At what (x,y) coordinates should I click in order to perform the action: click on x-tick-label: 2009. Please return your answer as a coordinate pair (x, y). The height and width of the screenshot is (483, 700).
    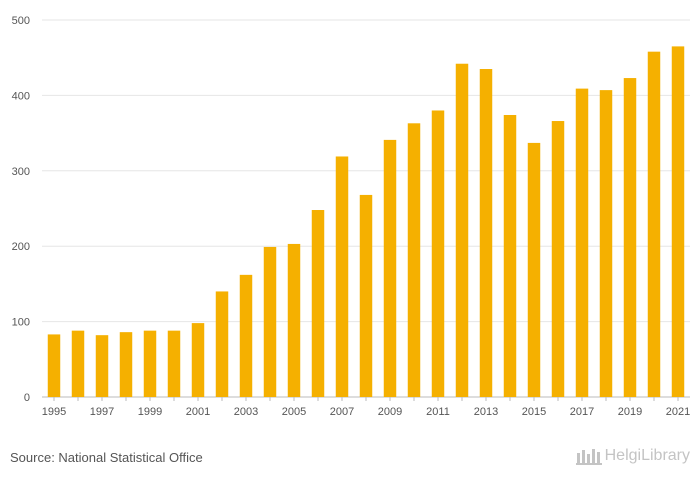
    Looking at the image, I should click on (390, 412).